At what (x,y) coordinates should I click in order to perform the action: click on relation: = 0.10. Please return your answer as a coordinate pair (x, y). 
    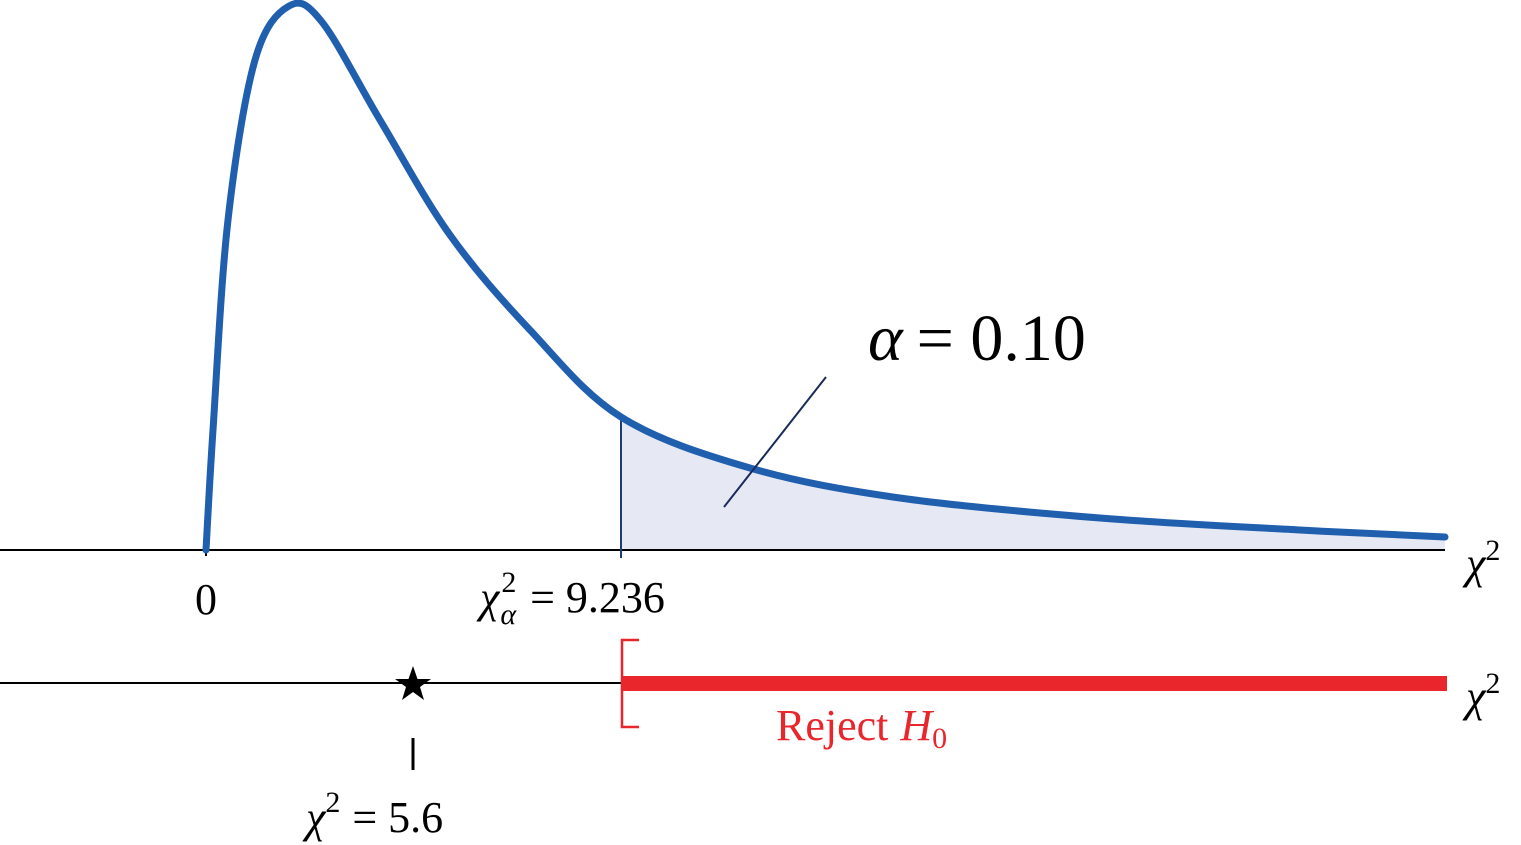
    Looking at the image, I should click on (1001, 338).